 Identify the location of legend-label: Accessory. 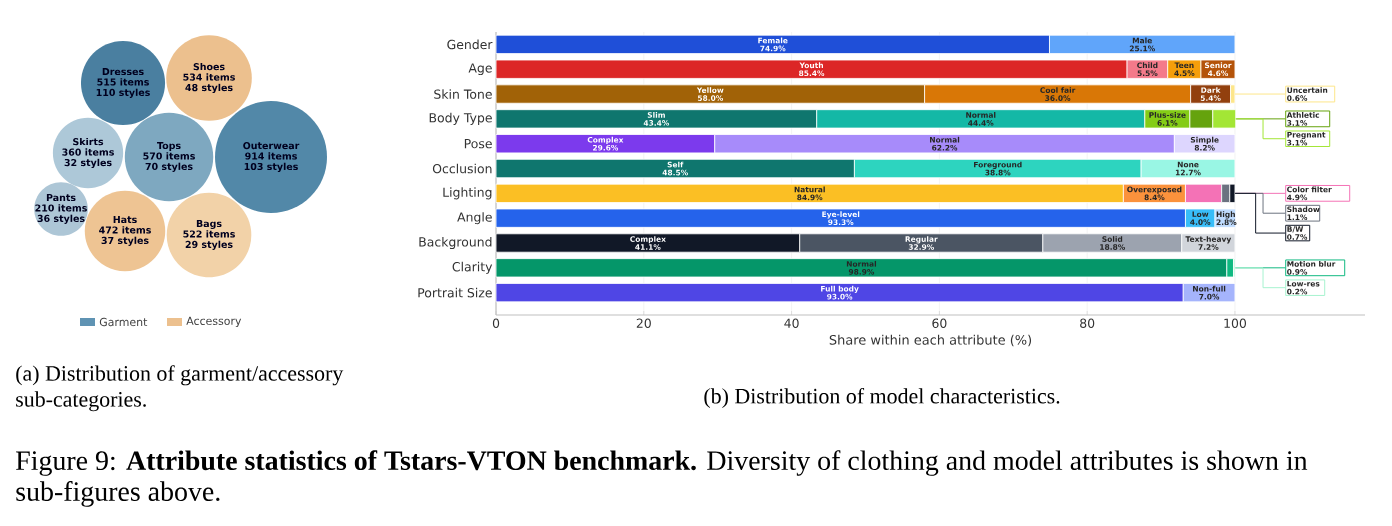
(214, 322).